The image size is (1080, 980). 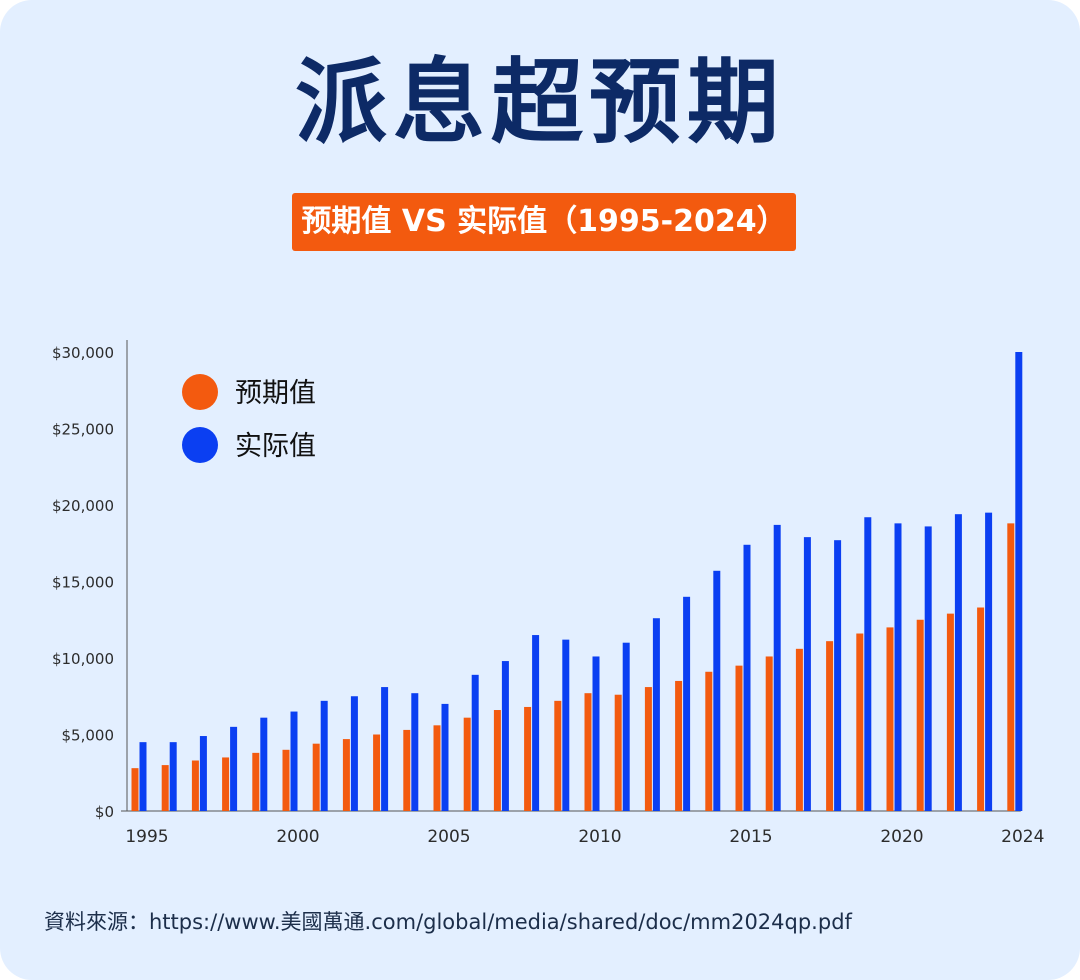 I want to click on y-tick-label: $15,000, so click(x=83, y=583).